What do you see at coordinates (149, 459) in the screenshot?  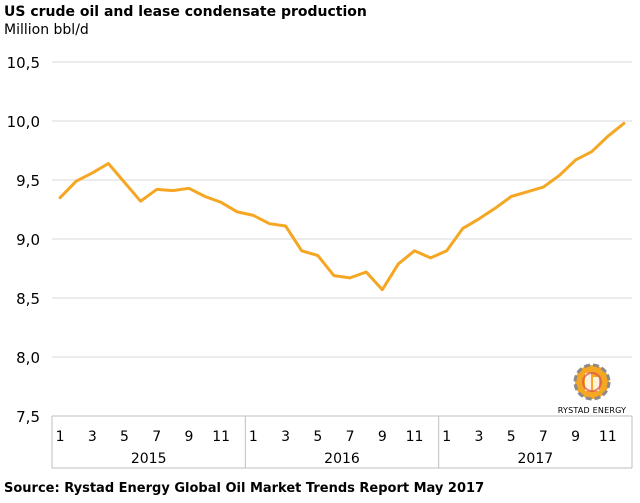 I see `year-label: 2015` at bounding box center [149, 459].